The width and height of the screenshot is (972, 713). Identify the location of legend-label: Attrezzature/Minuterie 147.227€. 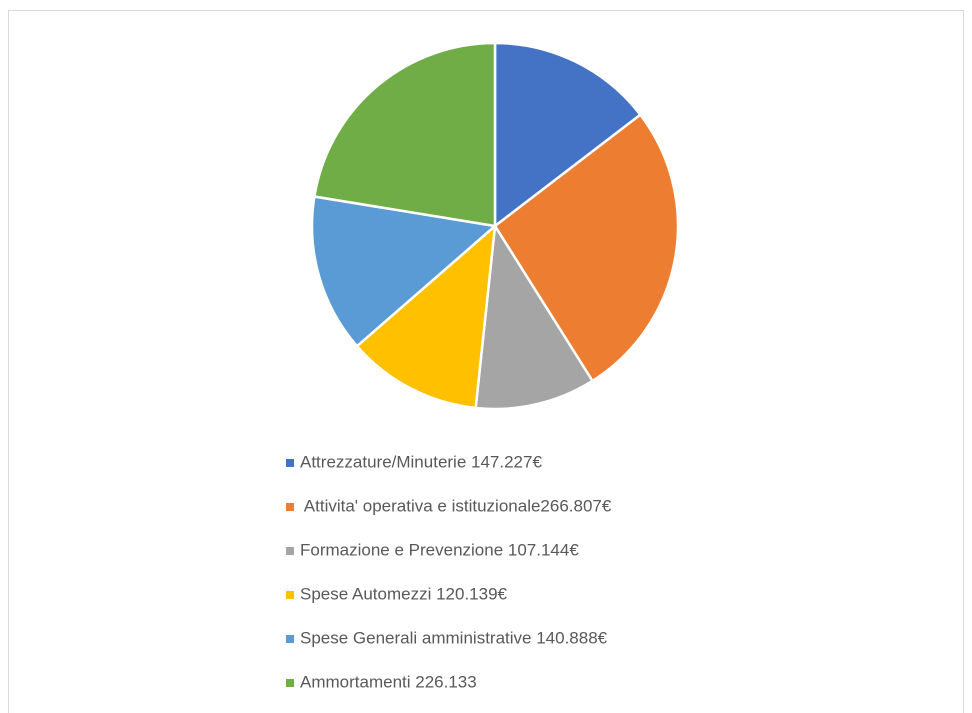
(421, 461).